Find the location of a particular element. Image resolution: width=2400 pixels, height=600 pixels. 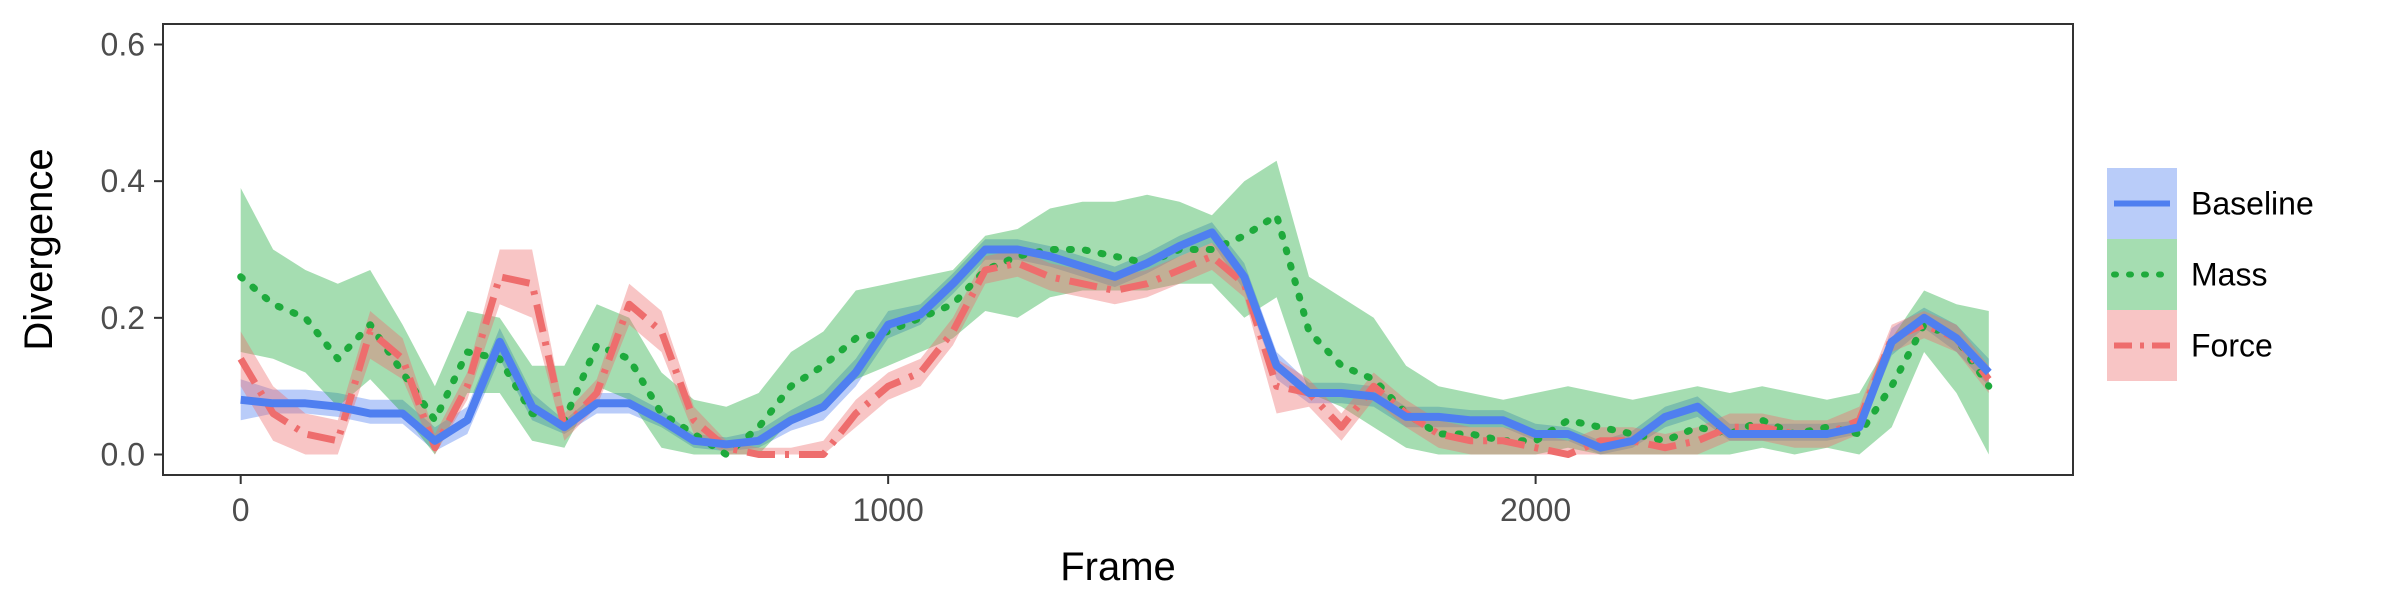

x-tick-label: 2000 is located at coordinates (1535, 510).